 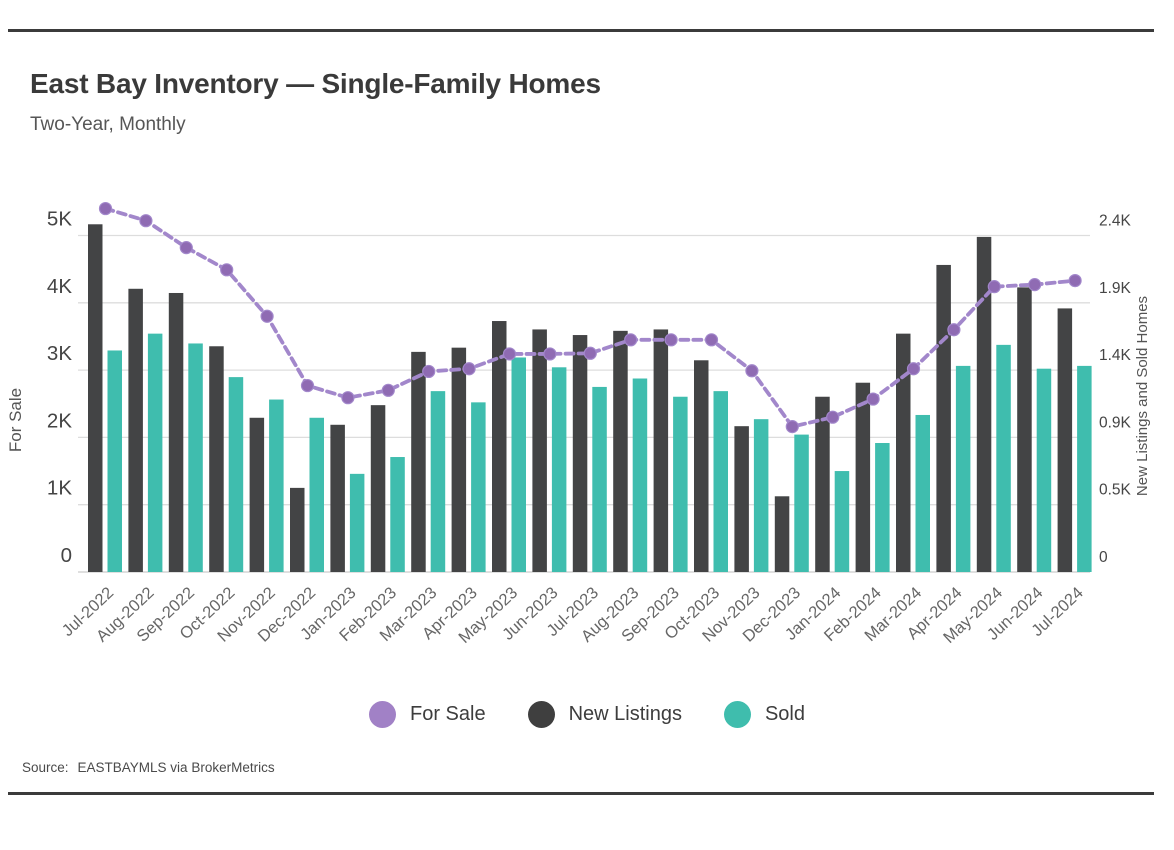 I want to click on for-sale-point-Aug-2023, so click(x=631, y=340).